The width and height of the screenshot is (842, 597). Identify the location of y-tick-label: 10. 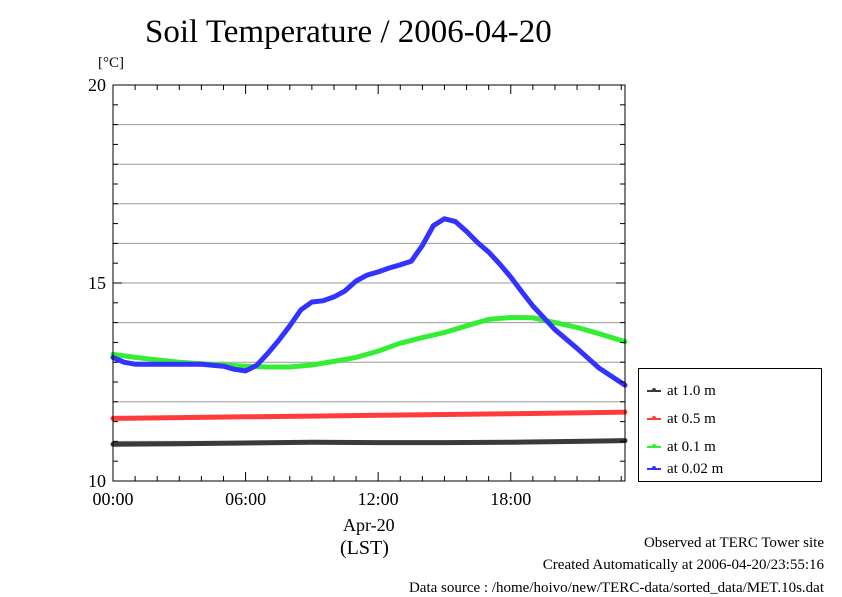
(97, 481).